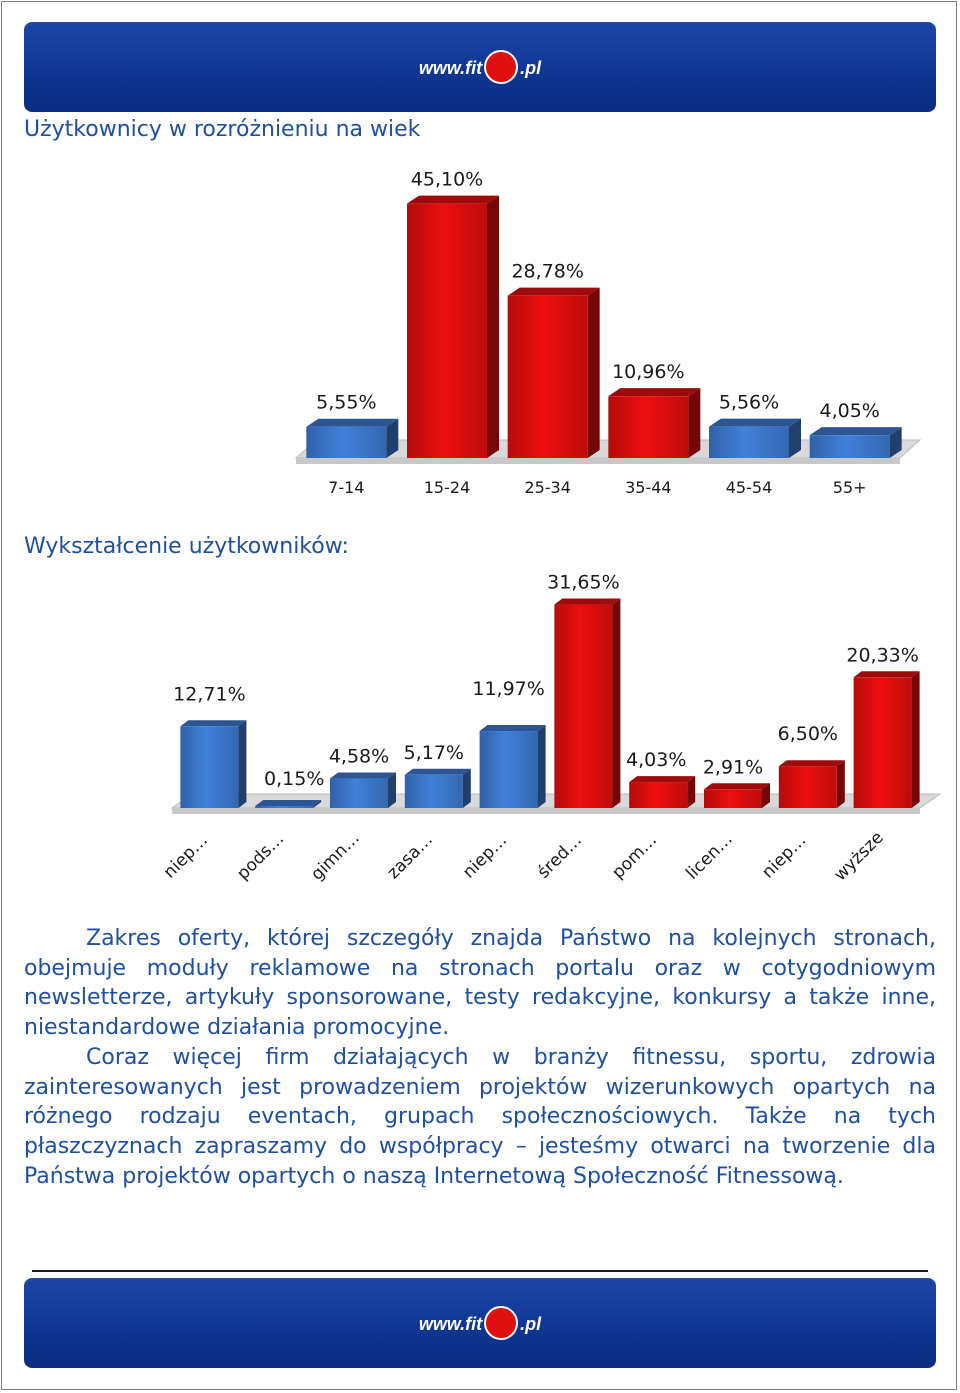 The width and height of the screenshot is (960, 1393). I want to click on data-label: 5,56%, so click(749, 403).